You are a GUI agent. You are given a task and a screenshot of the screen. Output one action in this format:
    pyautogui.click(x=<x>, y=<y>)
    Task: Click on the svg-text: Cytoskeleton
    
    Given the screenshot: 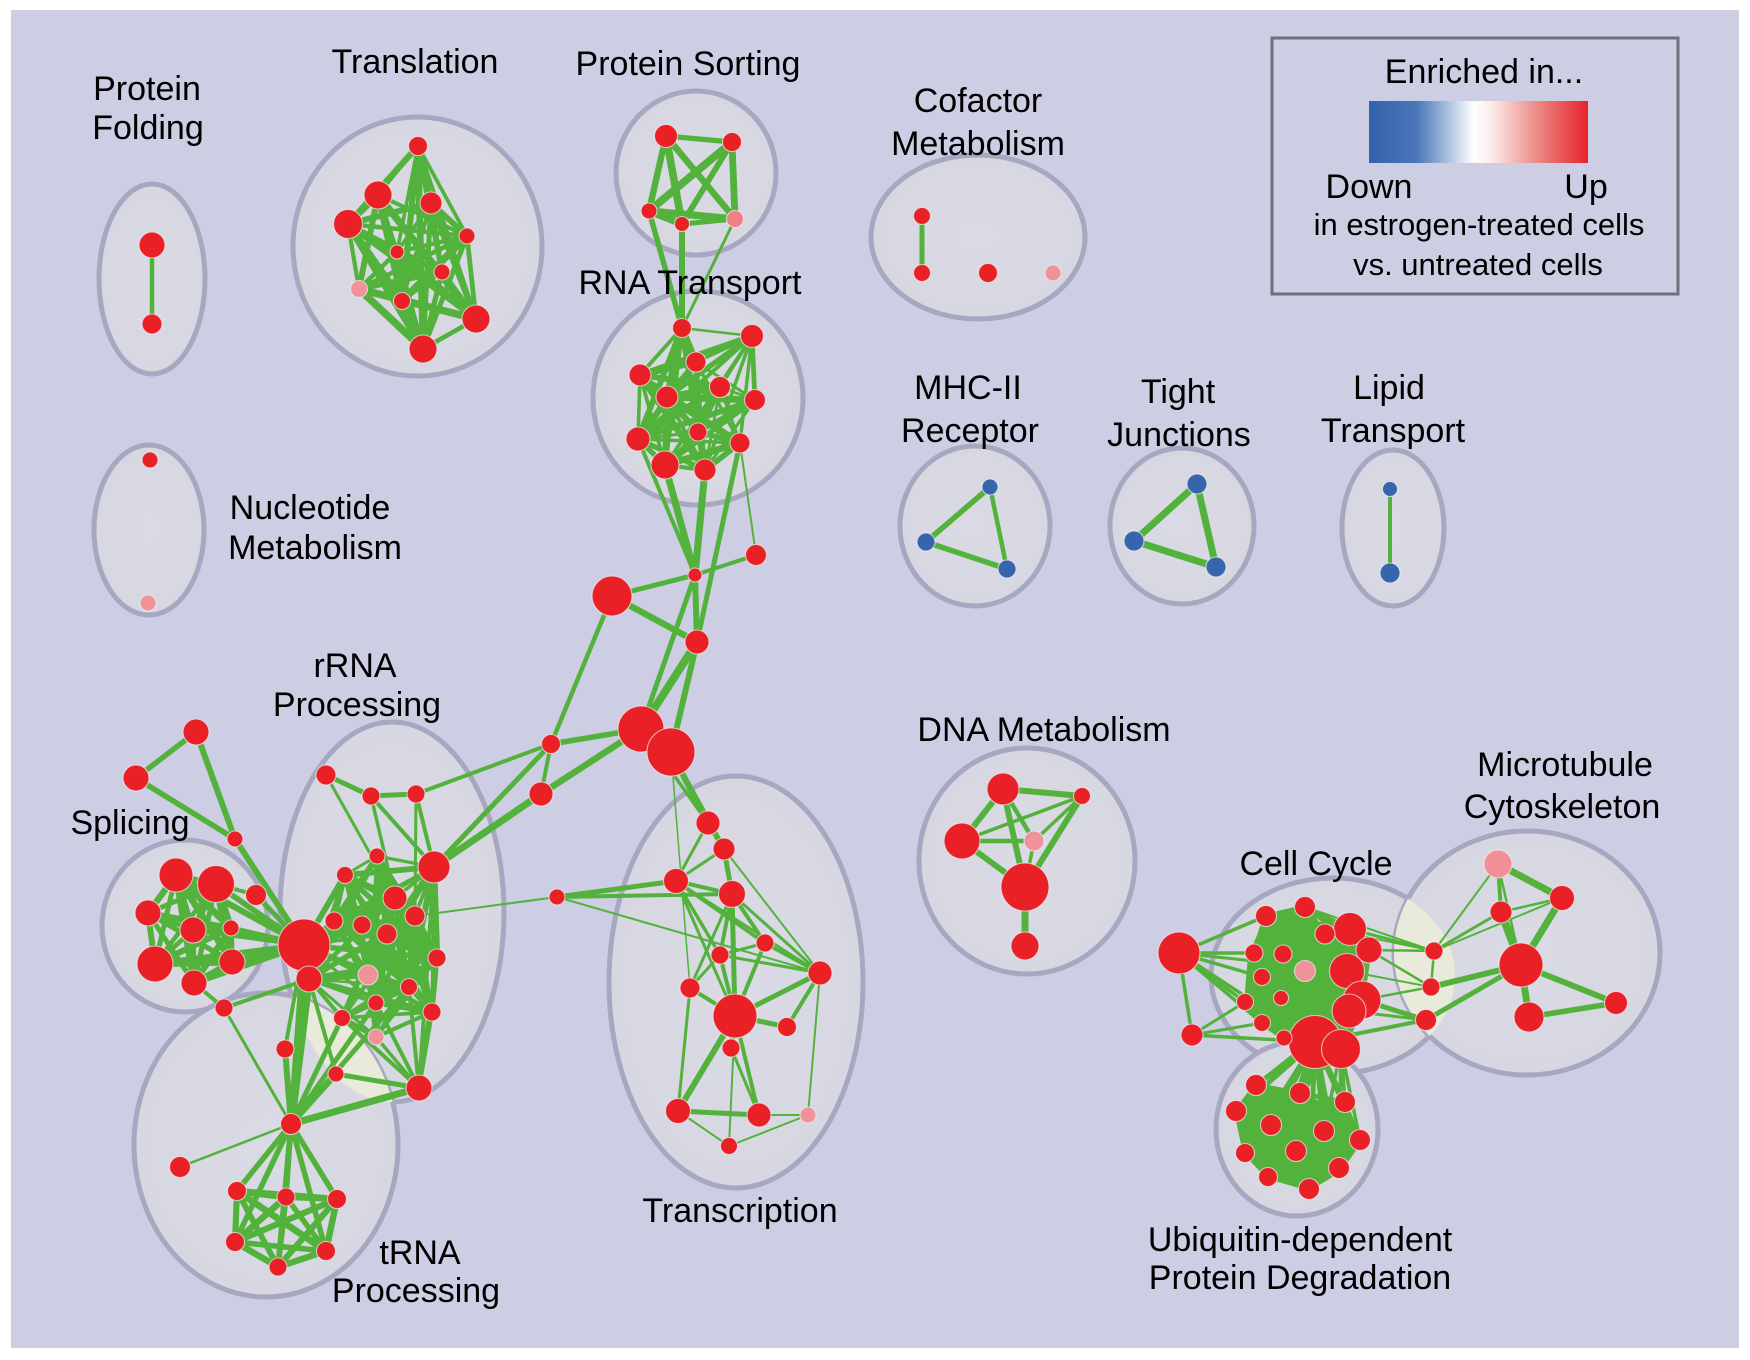 What is the action you would take?
    pyautogui.click(x=1562, y=807)
    